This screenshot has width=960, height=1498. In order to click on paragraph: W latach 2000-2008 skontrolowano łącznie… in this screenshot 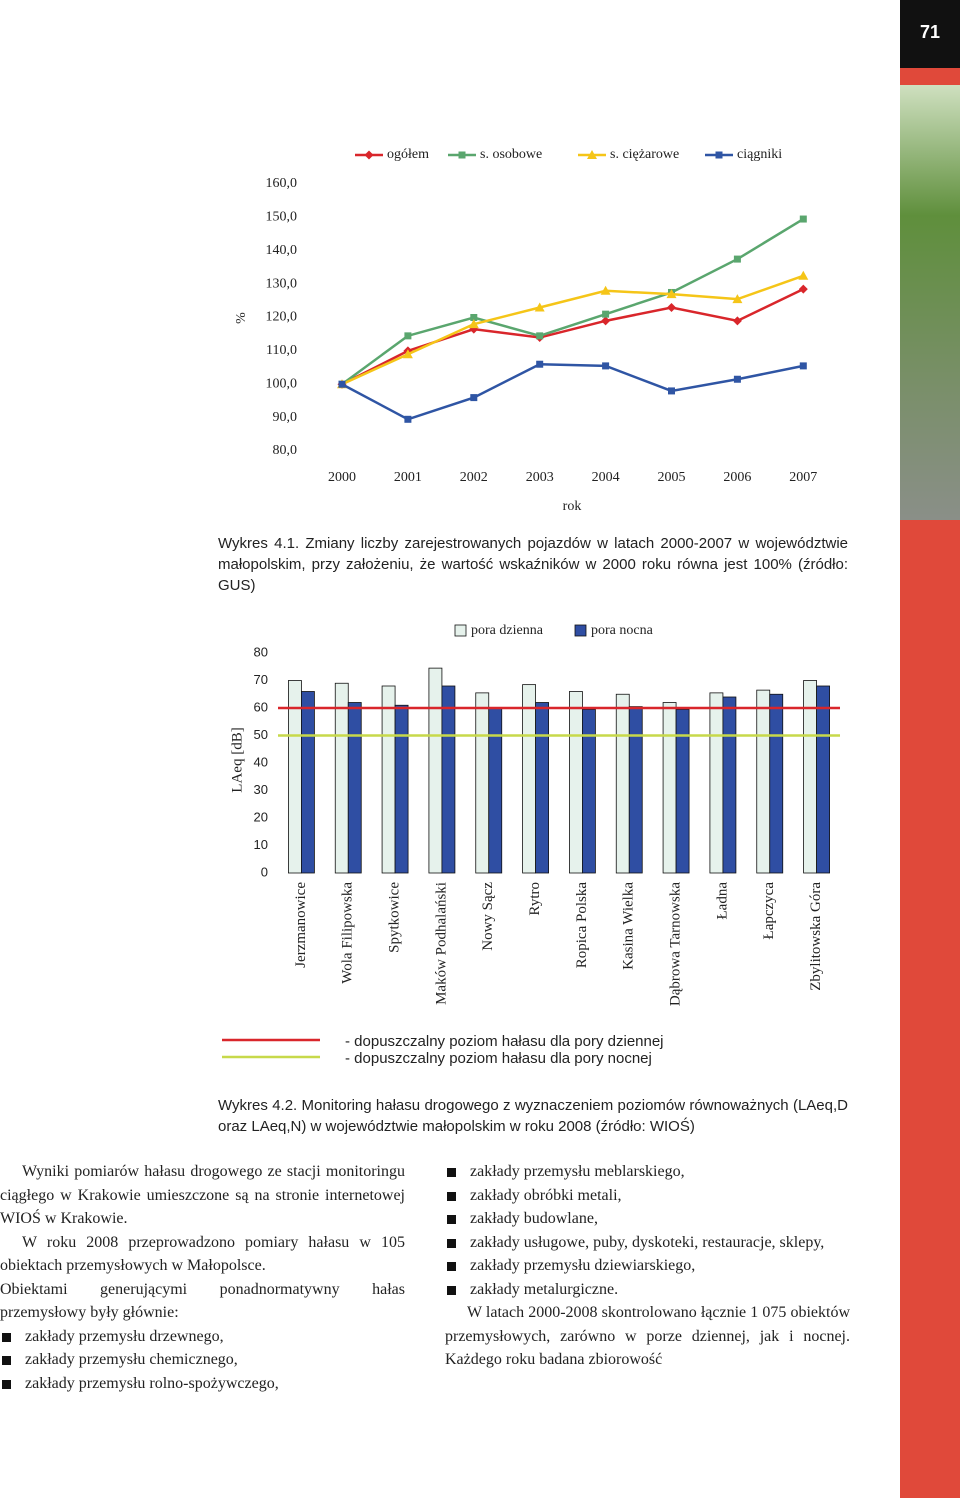, I will do `click(647, 1336)`.